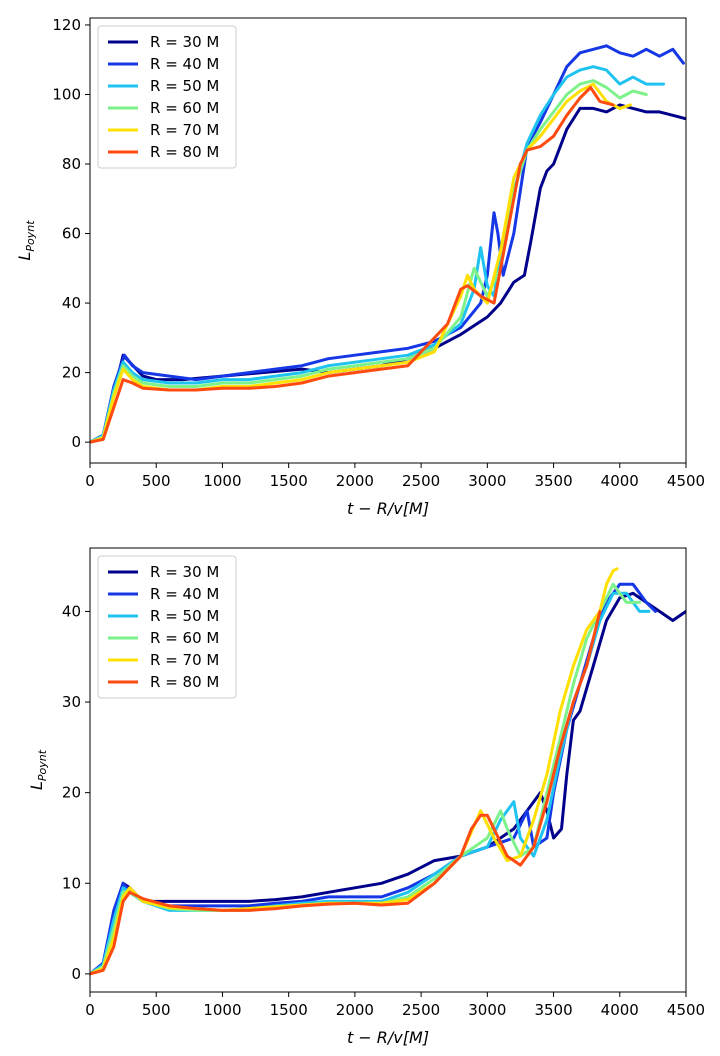 The image size is (720, 1056). I want to click on y-tick-label: 60, so click(71, 234).